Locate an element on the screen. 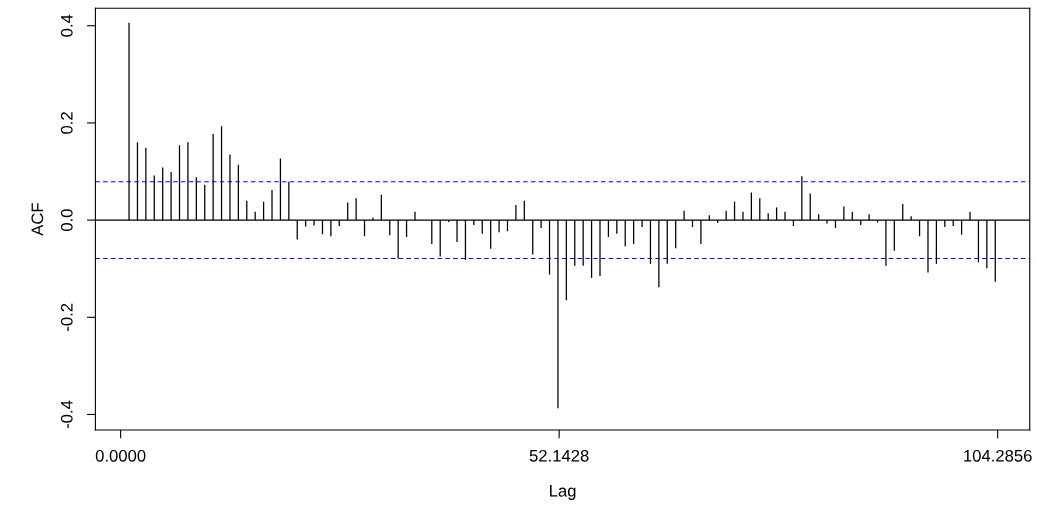  y-tick-label: 0.4 is located at coordinates (66, 25).